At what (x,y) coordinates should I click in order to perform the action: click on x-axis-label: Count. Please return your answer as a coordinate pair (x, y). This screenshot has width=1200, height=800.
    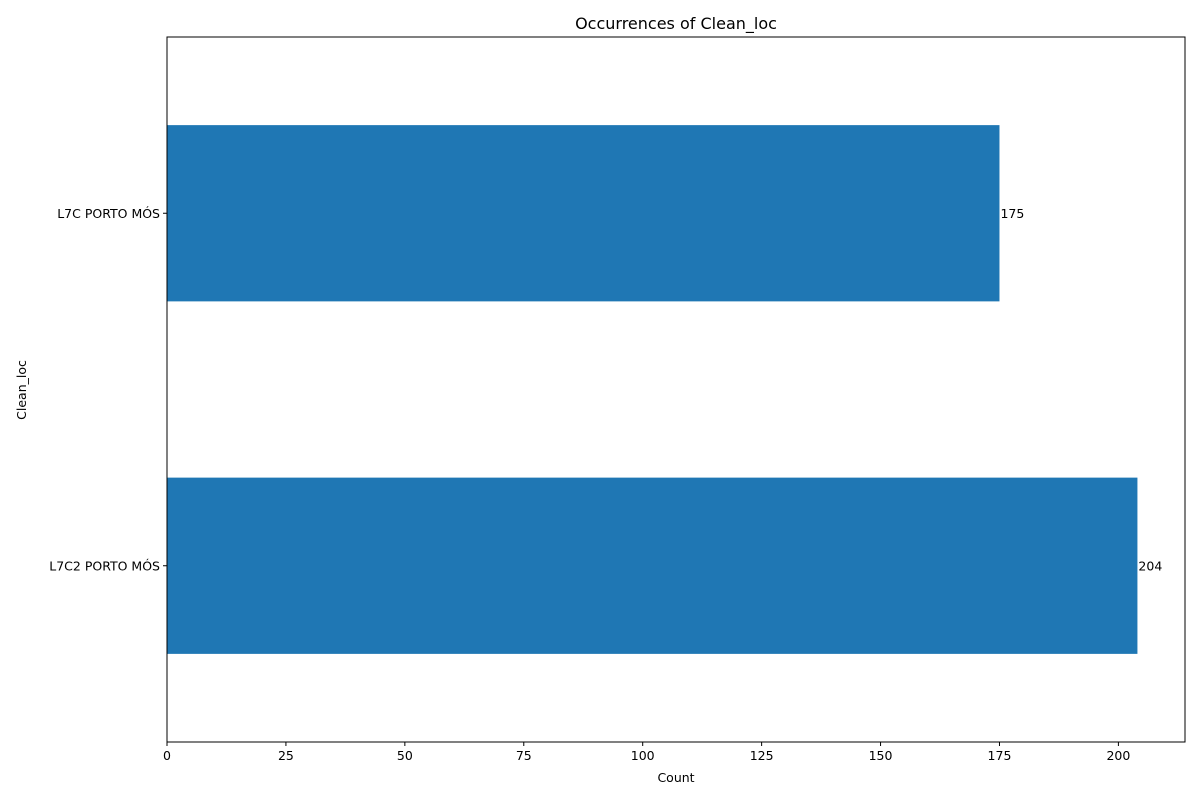
    Looking at the image, I should click on (675, 777).